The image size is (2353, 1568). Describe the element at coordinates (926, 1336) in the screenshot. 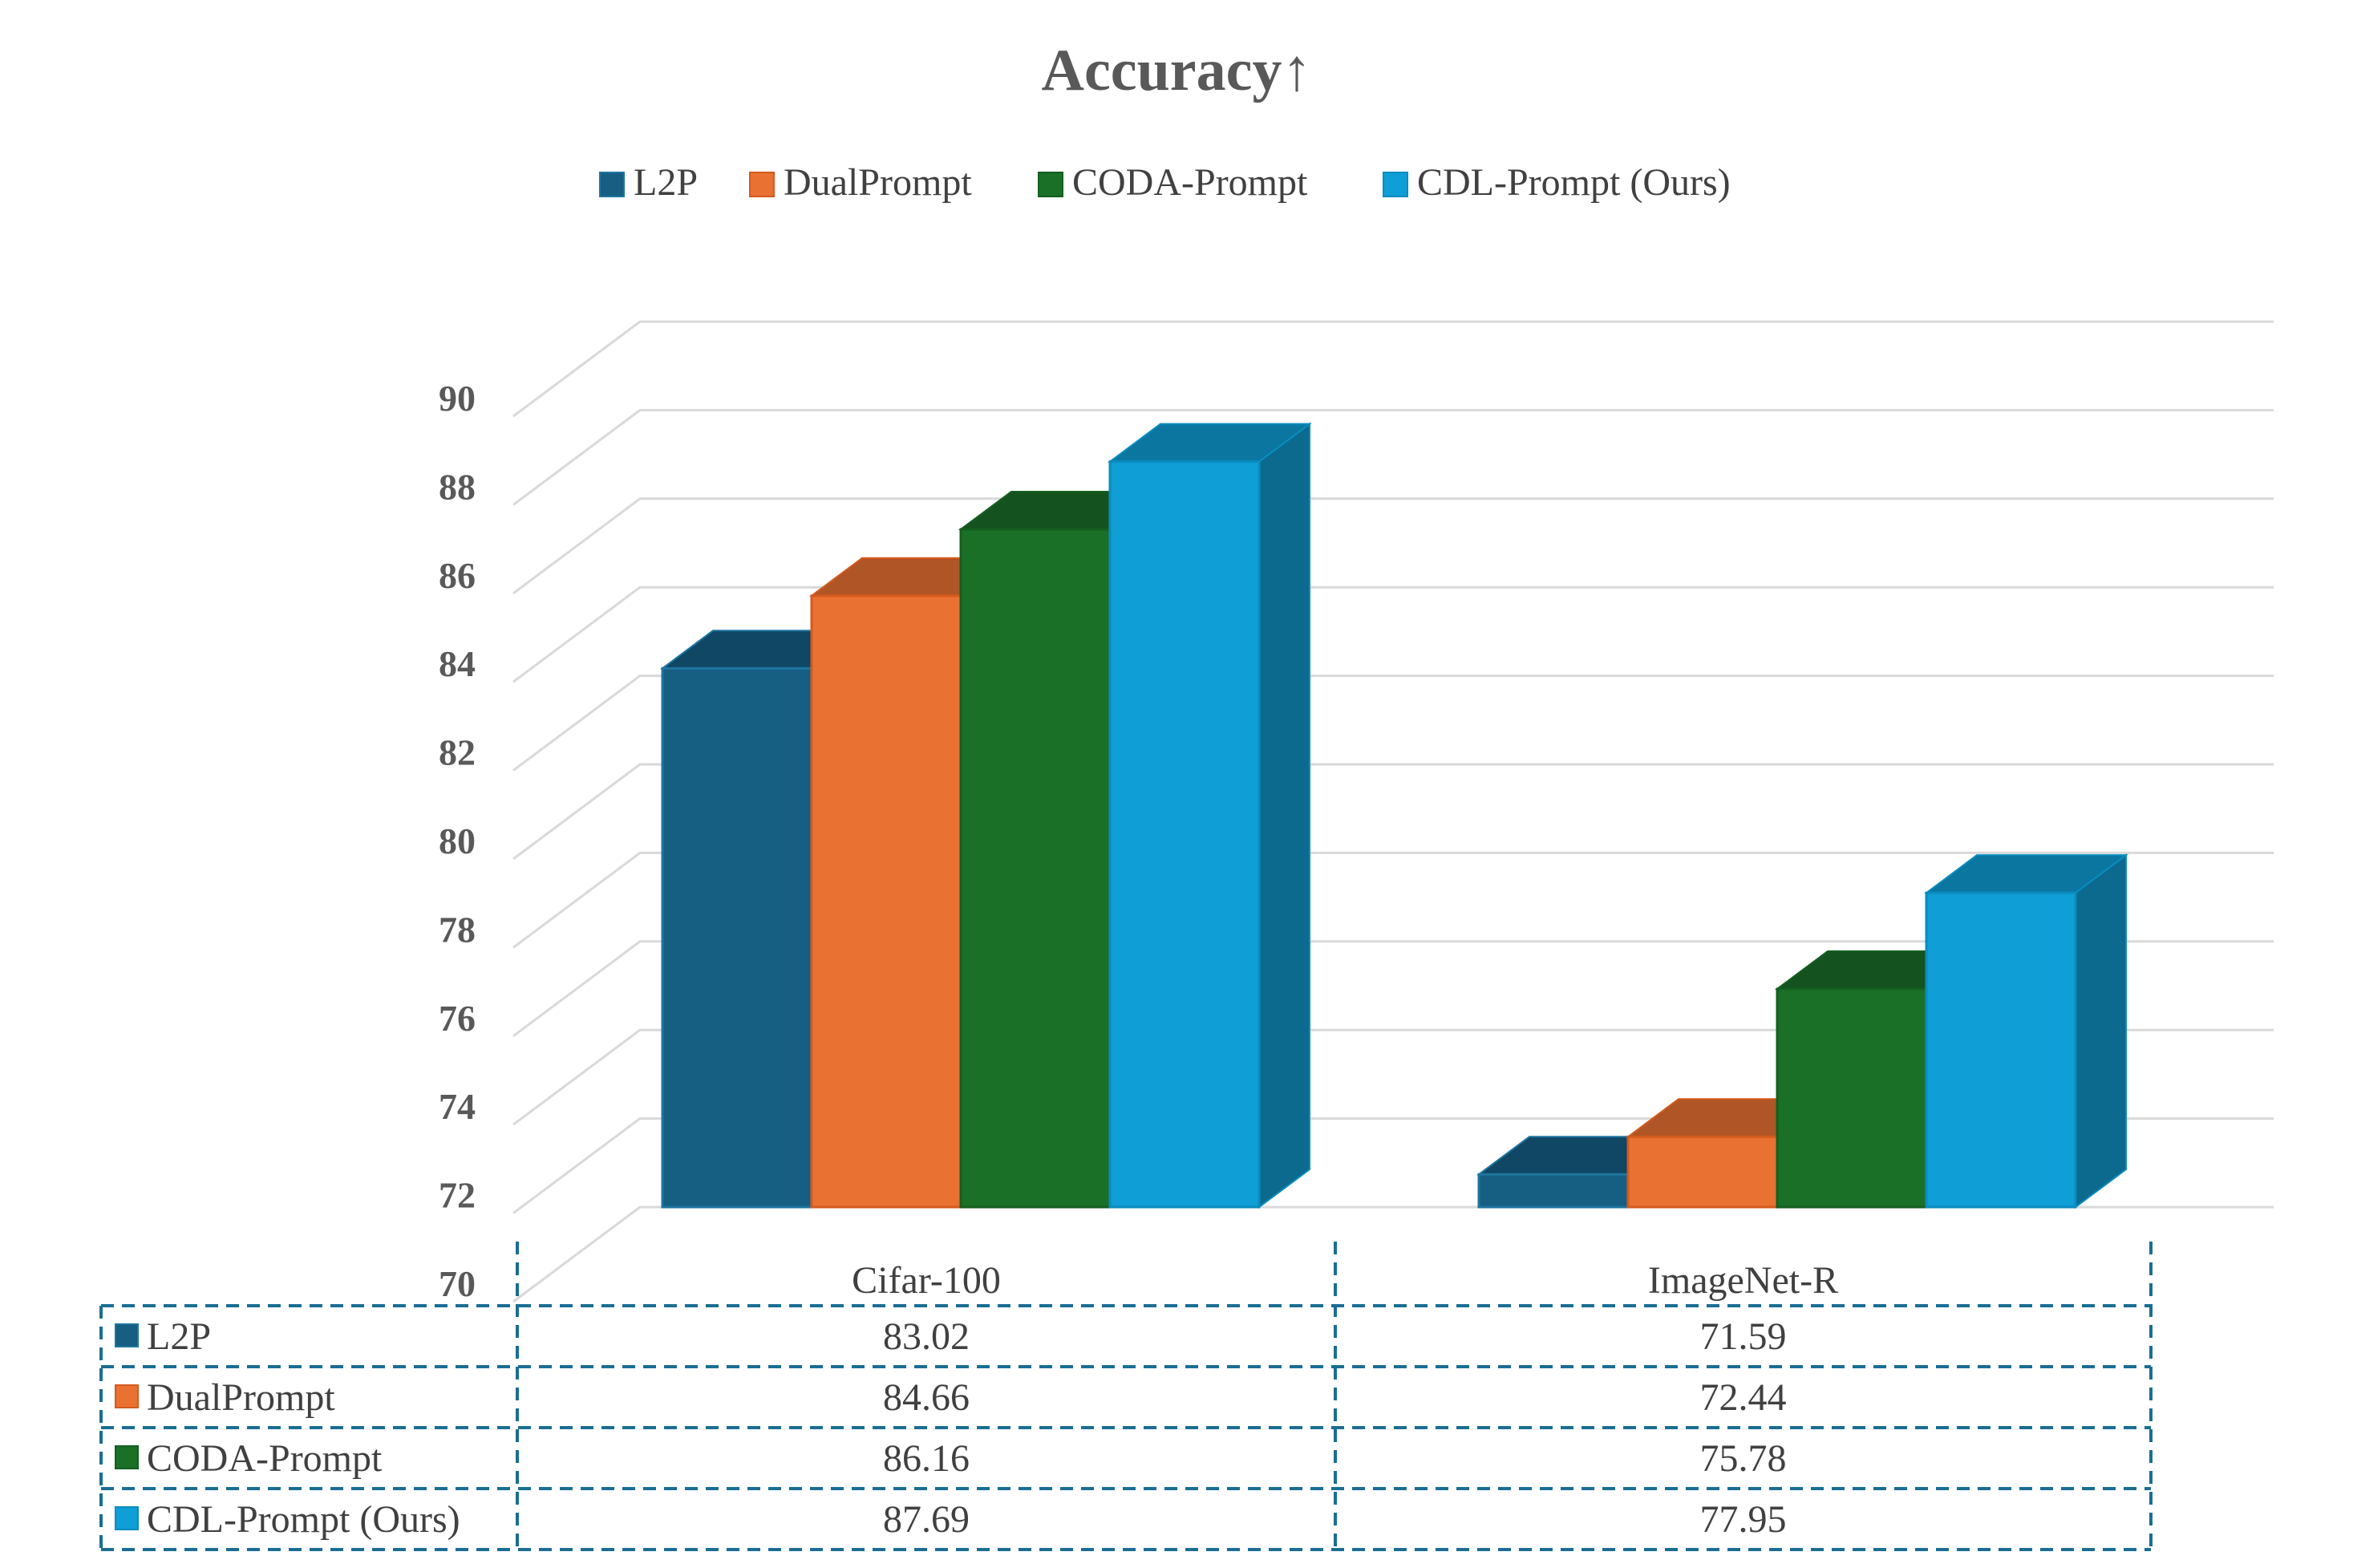

I see `table-cell-cifar-100: 83.02` at that location.